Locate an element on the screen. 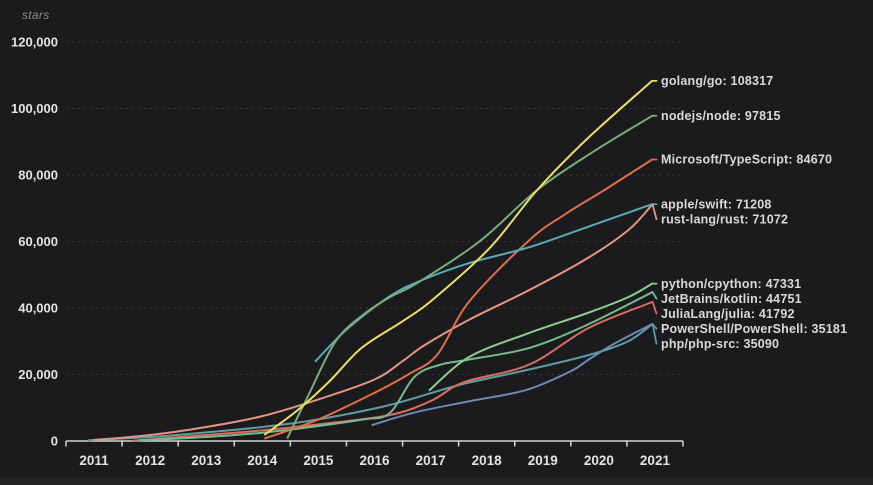 The image size is (873, 485). x-tick-label: 2021 is located at coordinates (655, 460).